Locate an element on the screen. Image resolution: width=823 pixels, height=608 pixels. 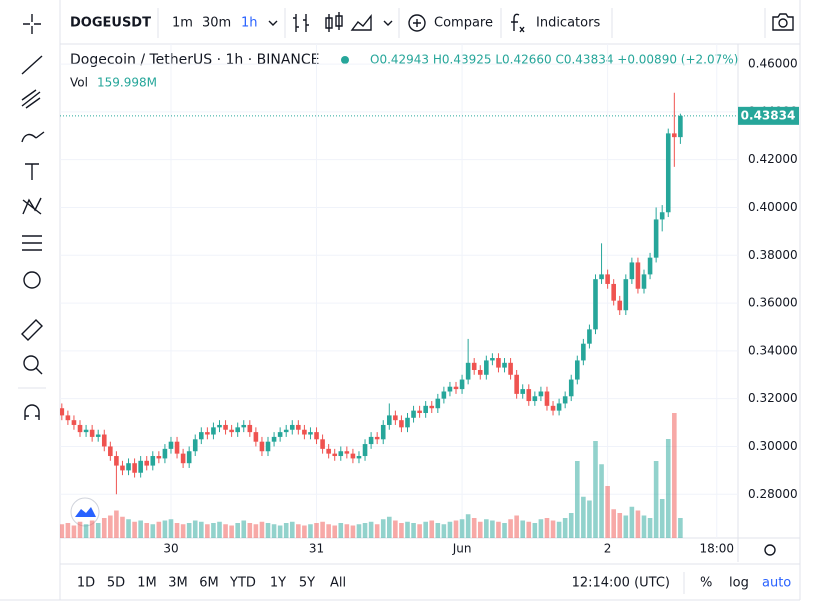
pattern-tool is located at coordinates (32, 206).